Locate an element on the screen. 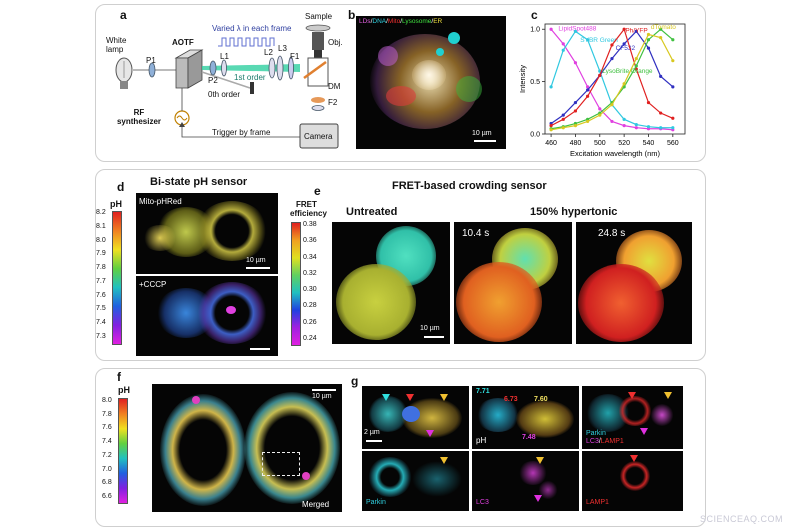  panel-d-tick: 8.0 is located at coordinates (101, 240).